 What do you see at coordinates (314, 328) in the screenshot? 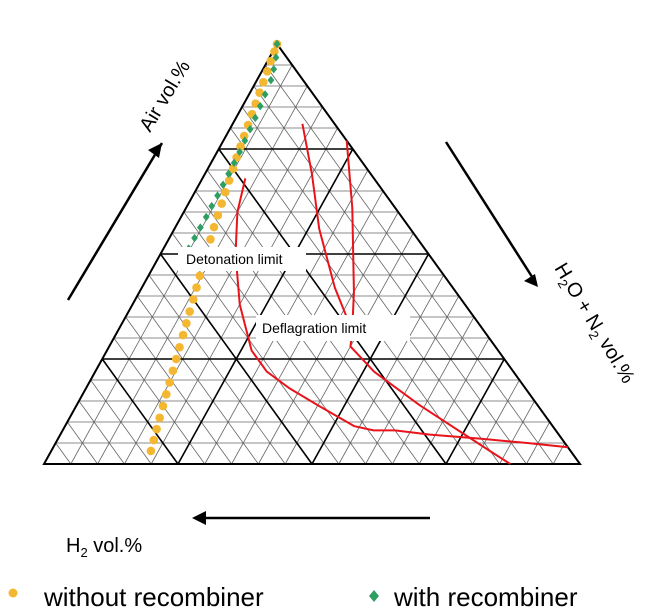
I see `deflagration-label-text: Deflagration limit` at bounding box center [314, 328].